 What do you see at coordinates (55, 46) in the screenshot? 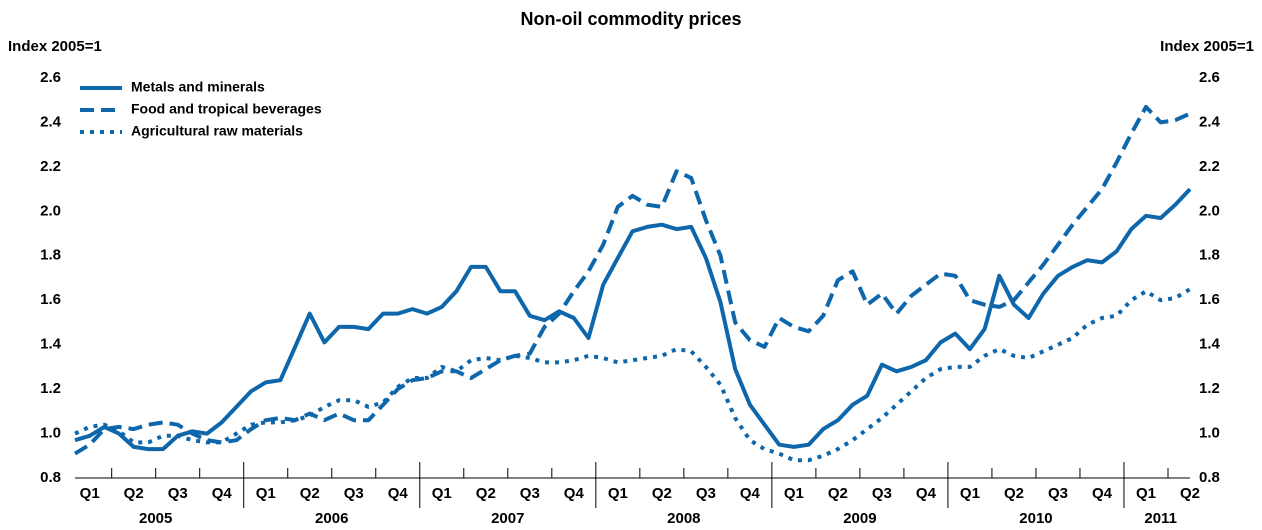
I see `y-axis-label: Index 2005=1` at bounding box center [55, 46].